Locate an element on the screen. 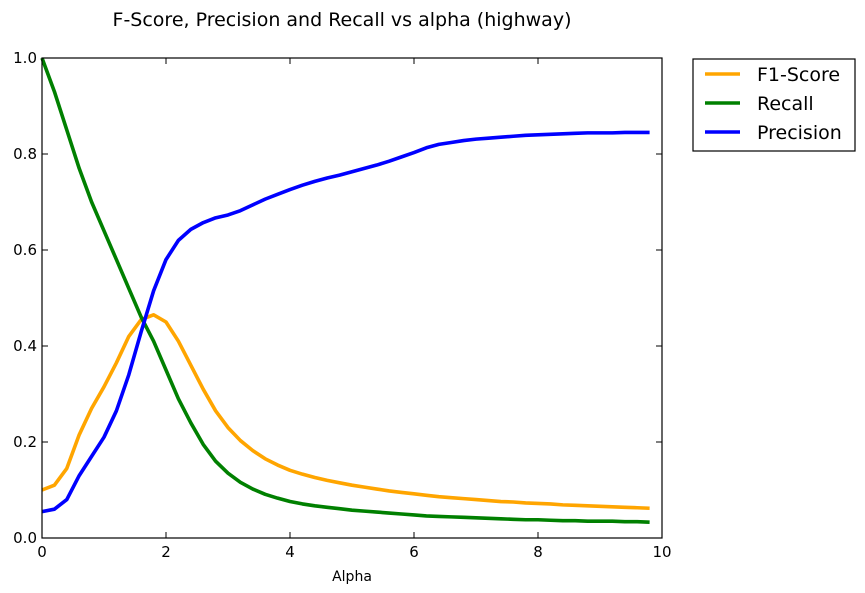 The image size is (865, 593). y-tick-label: 0.2 is located at coordinates (25, 442).